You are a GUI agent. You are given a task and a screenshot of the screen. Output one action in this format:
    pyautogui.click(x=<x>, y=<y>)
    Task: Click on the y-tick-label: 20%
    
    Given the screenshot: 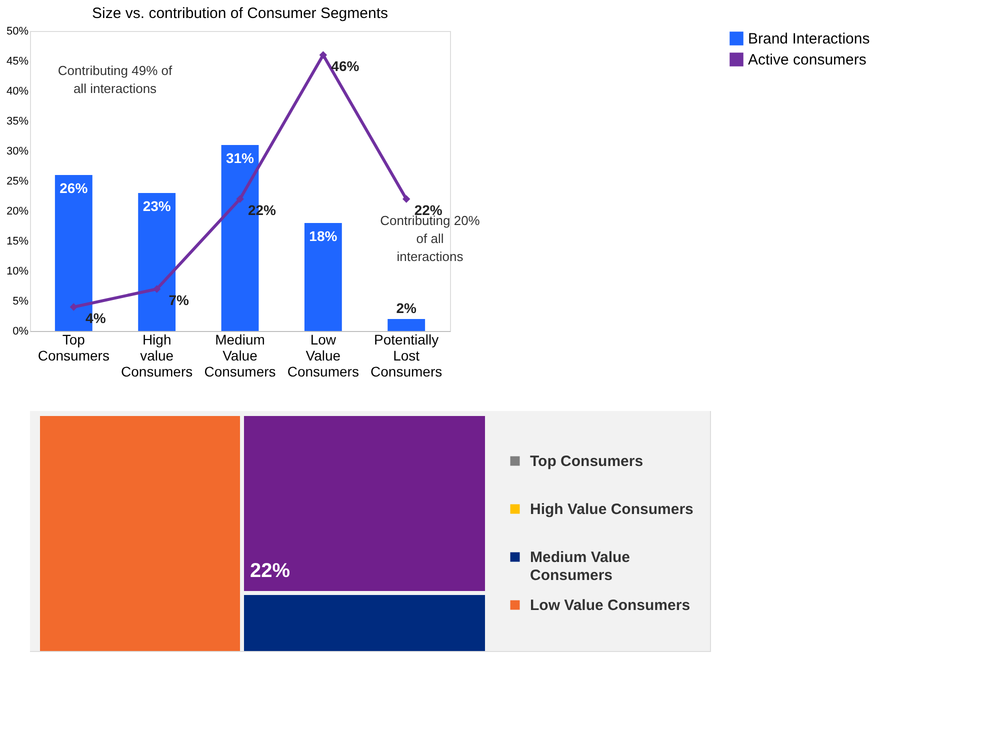 What is the action you would take?
    pyautogui.click(x=17, y=212)
    